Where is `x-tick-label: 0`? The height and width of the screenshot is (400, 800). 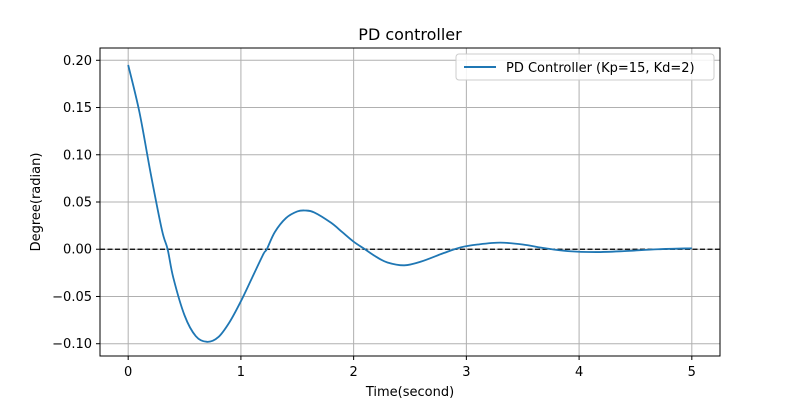 x-tick-label: 0 is located at coordinates (128, 372).